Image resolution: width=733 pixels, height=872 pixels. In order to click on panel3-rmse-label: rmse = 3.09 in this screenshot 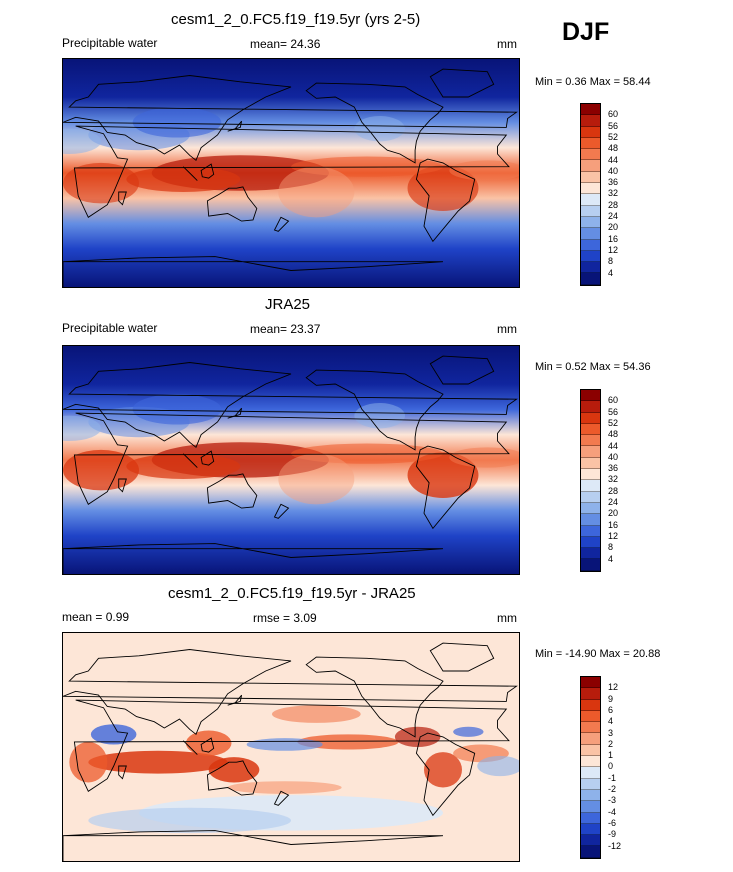, I will do `click(285, 618)`.